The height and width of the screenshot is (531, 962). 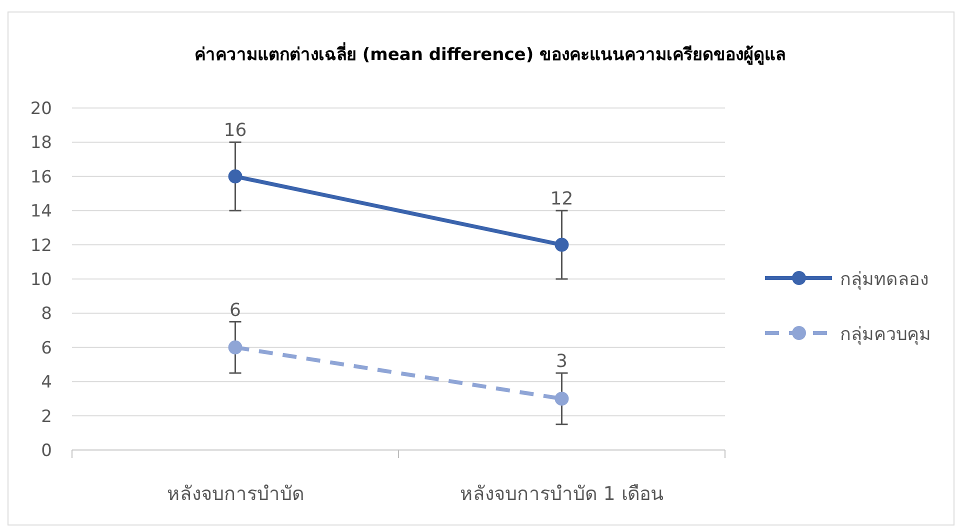 What do you see at coordinates (41, 280) in the screenshot?
I see `y-tick-label: 10` at bounding box center [41, 280].